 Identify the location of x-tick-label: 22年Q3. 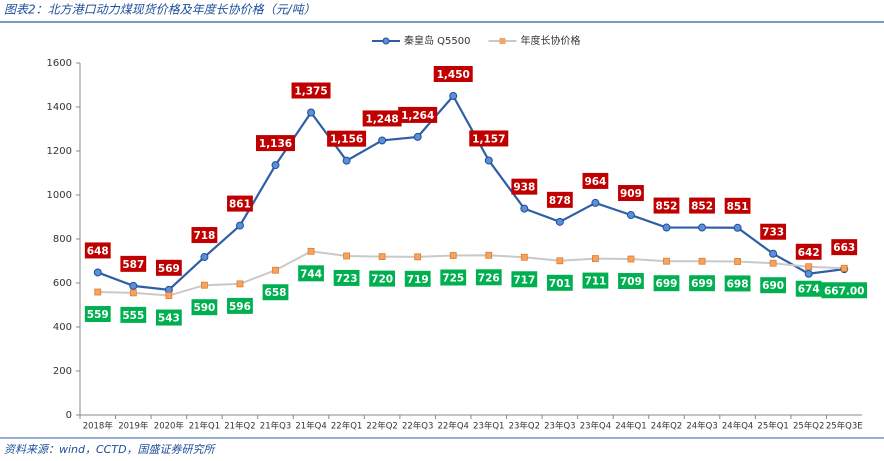
(417, 426).